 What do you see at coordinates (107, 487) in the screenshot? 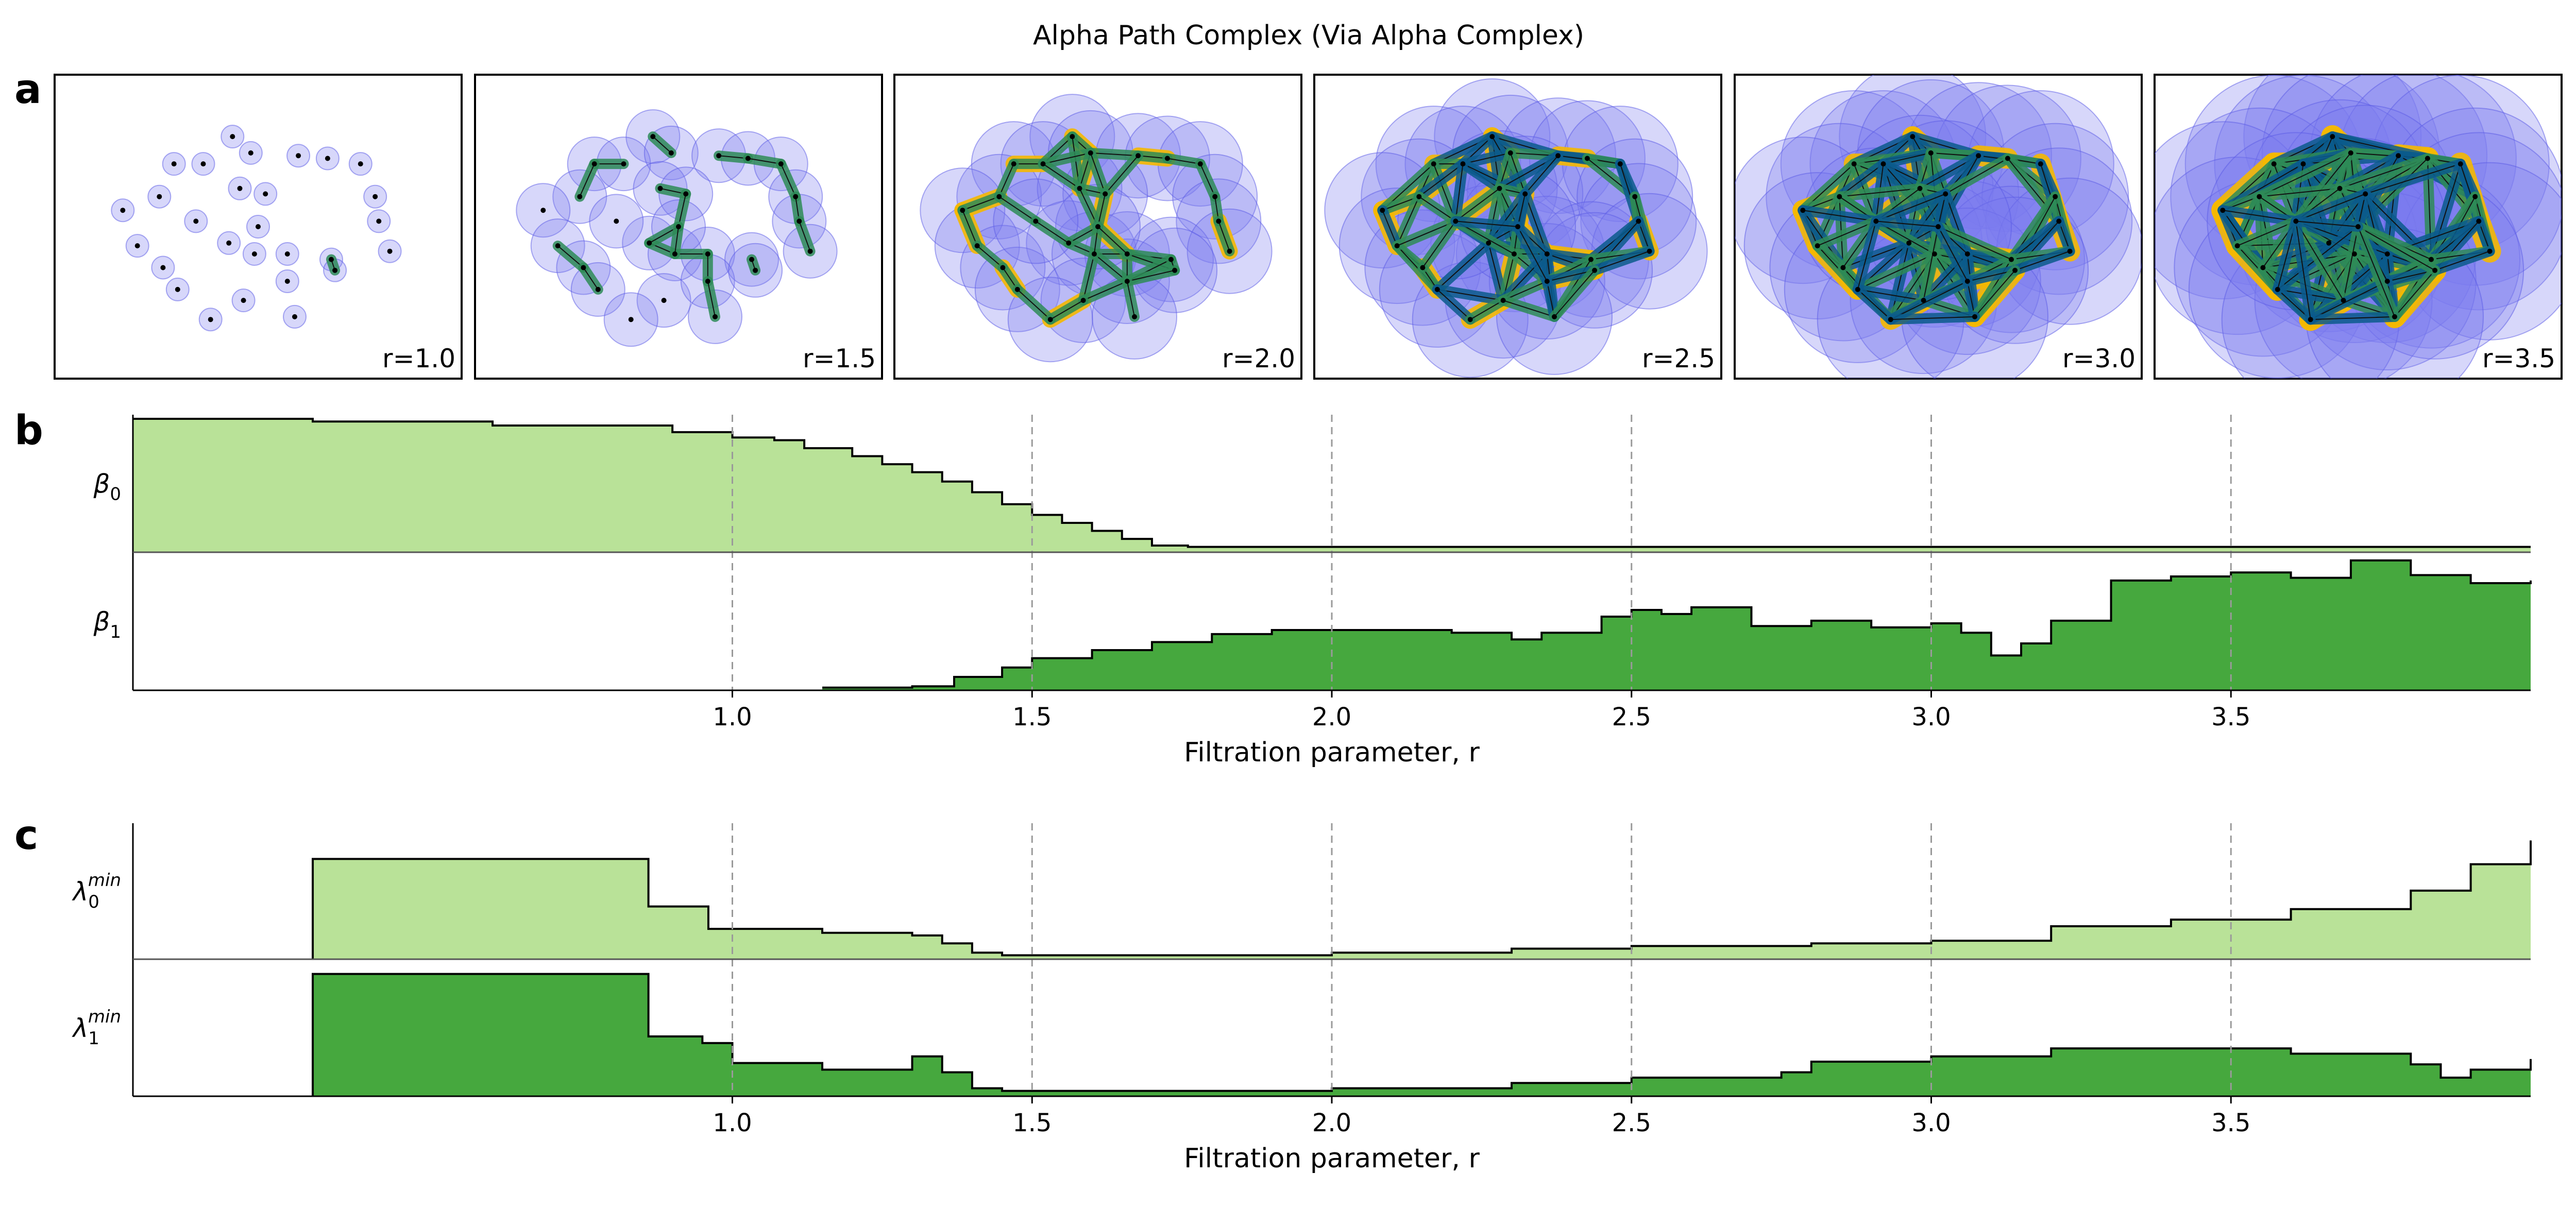
I see `series-label: β0` at bounding box center [107, 487].